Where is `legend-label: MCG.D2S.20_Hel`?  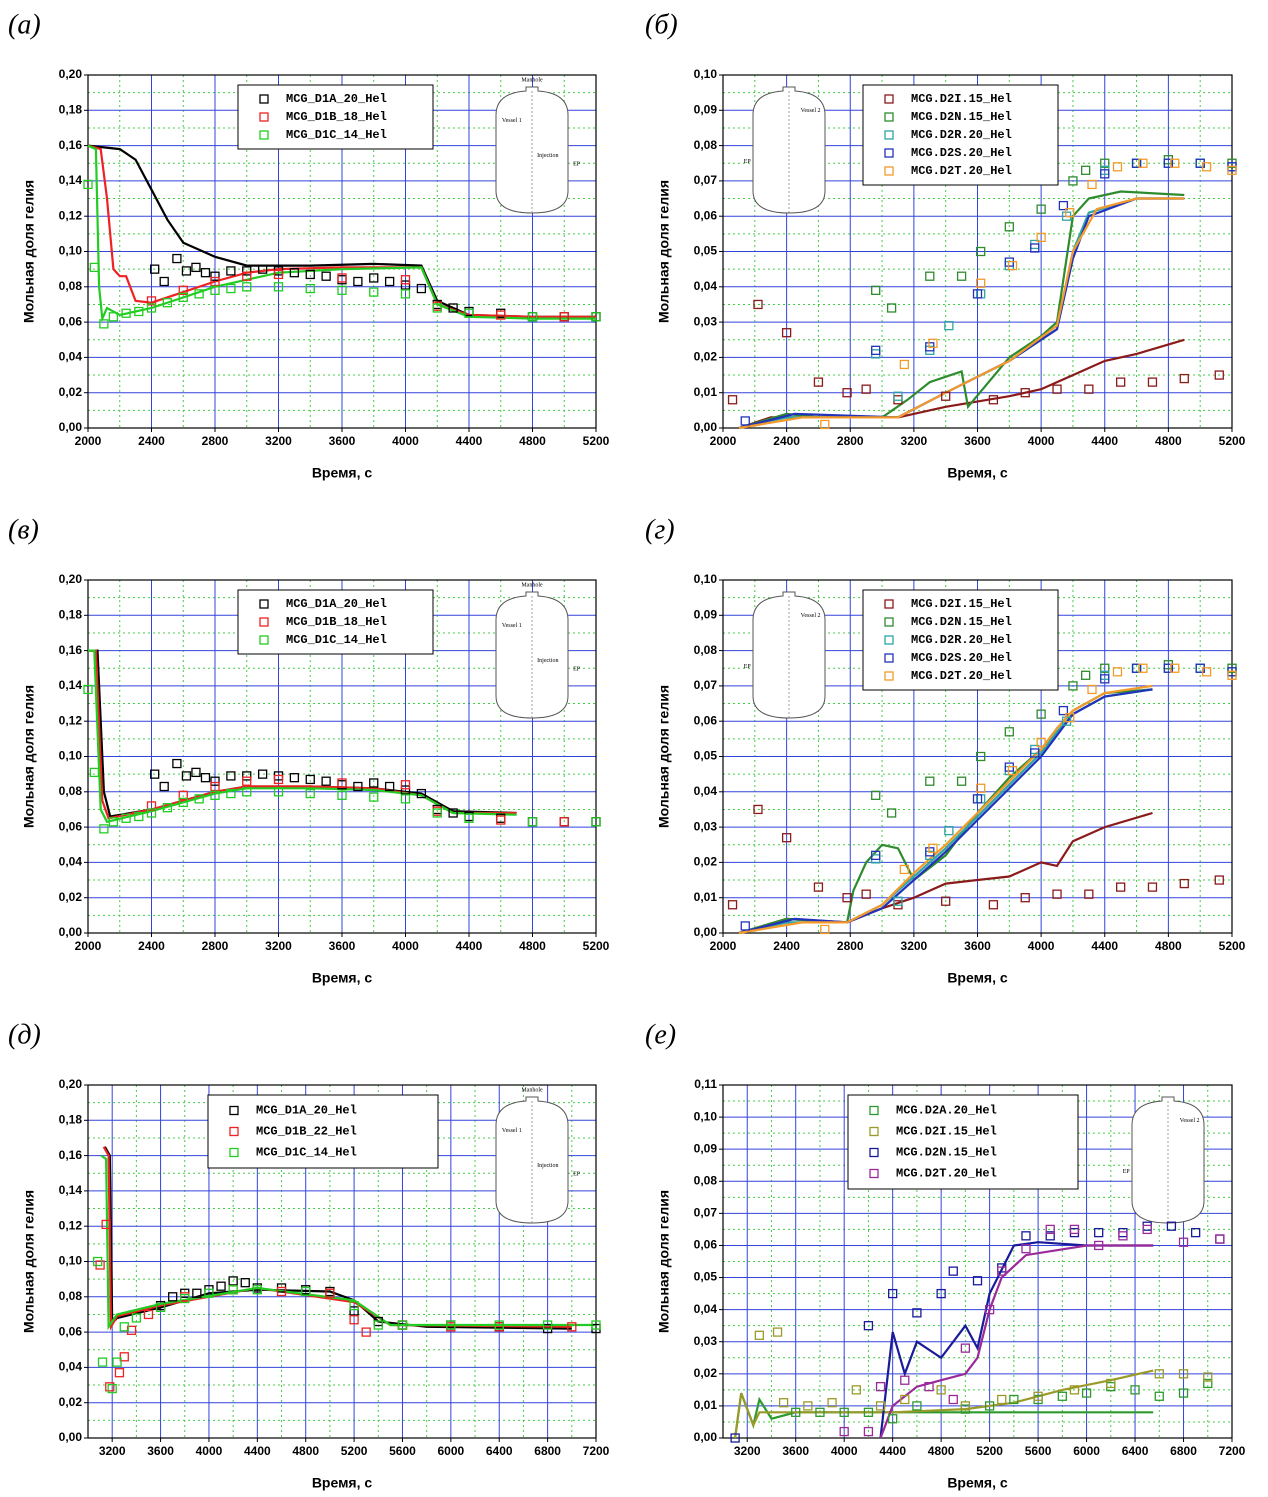 legend-label: MCG.D2S.20_Hel is located at coordinates (961, 153).